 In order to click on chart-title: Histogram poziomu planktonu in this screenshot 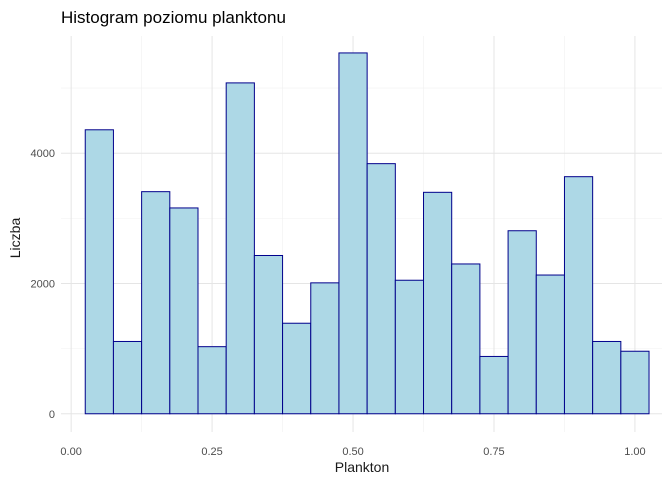, I will do `click(173, 17)`.